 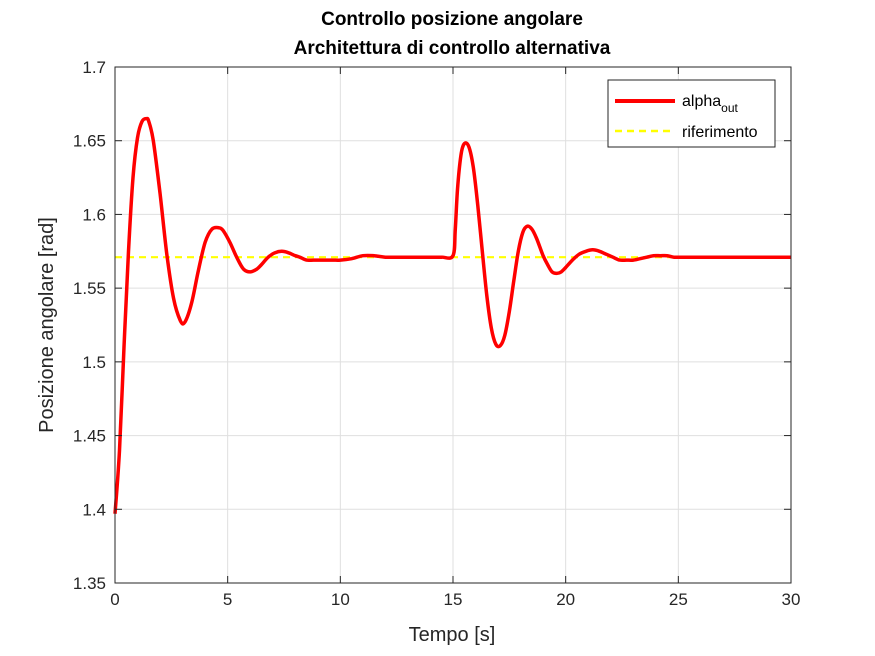 I want to click on legend: alphaout riferimento, so click(x=691, y=113).